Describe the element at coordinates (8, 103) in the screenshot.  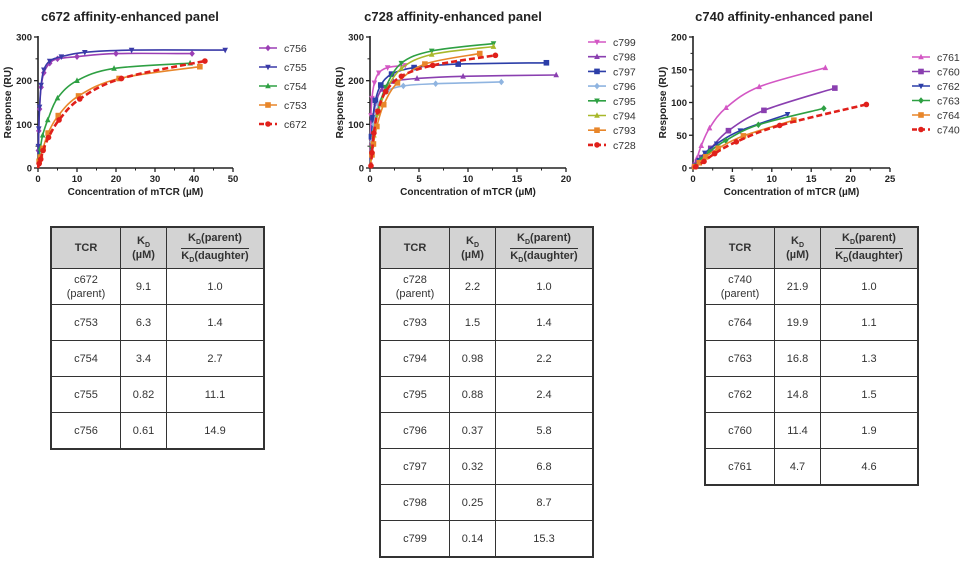
I see `y-axis-label: Response (RU)` at that location.